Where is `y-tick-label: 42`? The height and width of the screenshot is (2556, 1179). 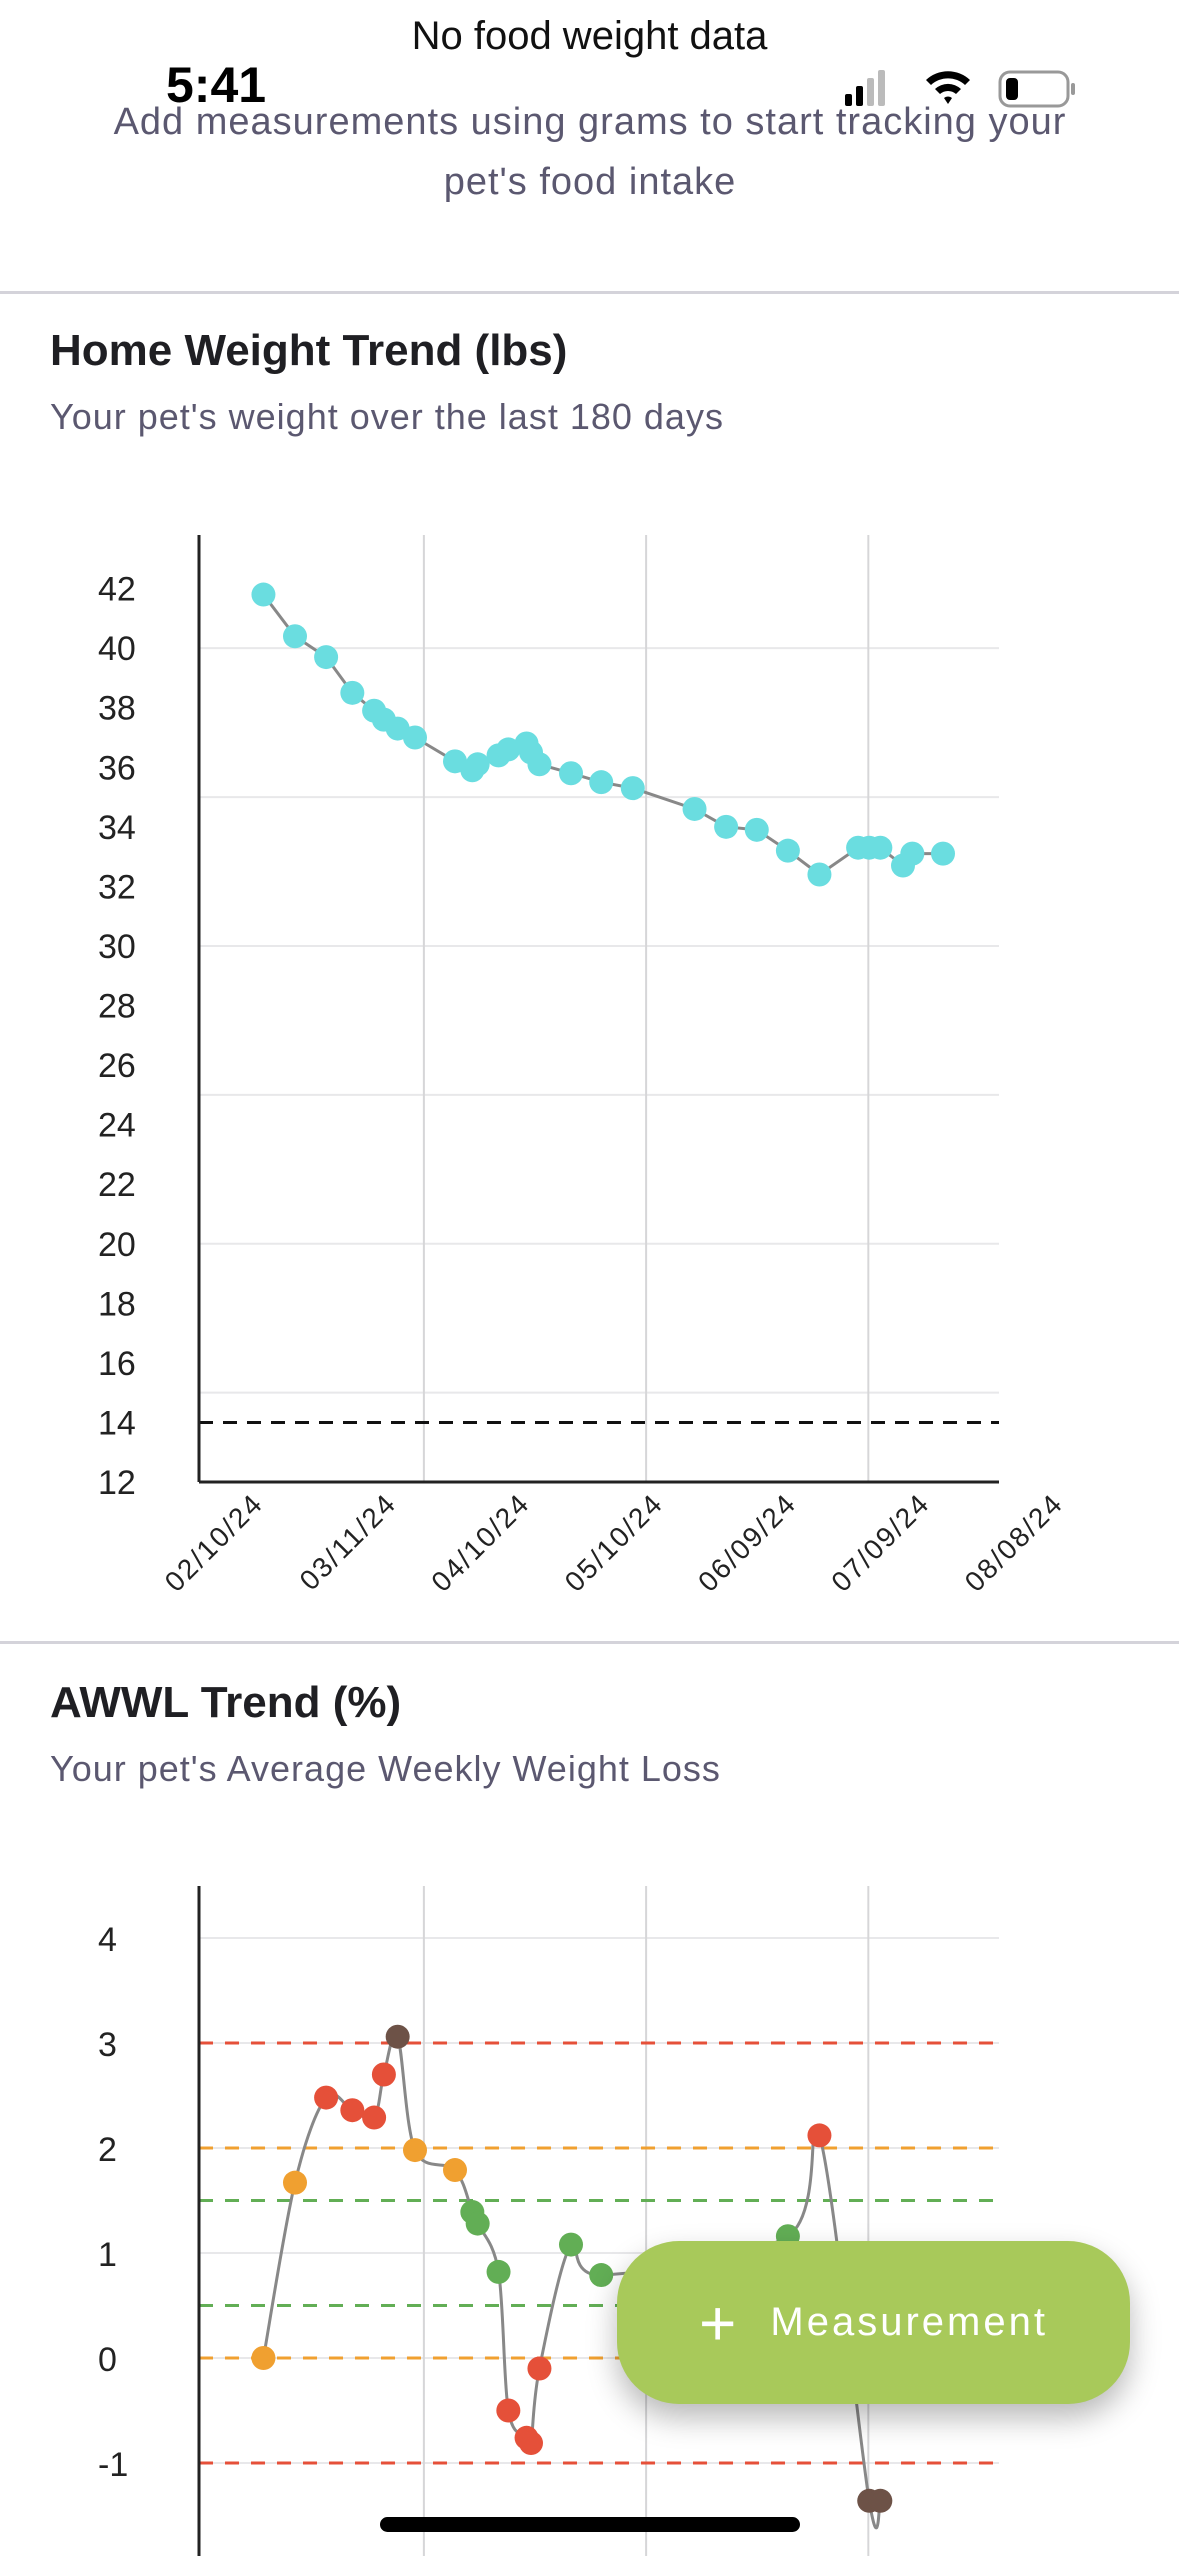 y-tick-label: 42 is located at coordinates (117, 590).